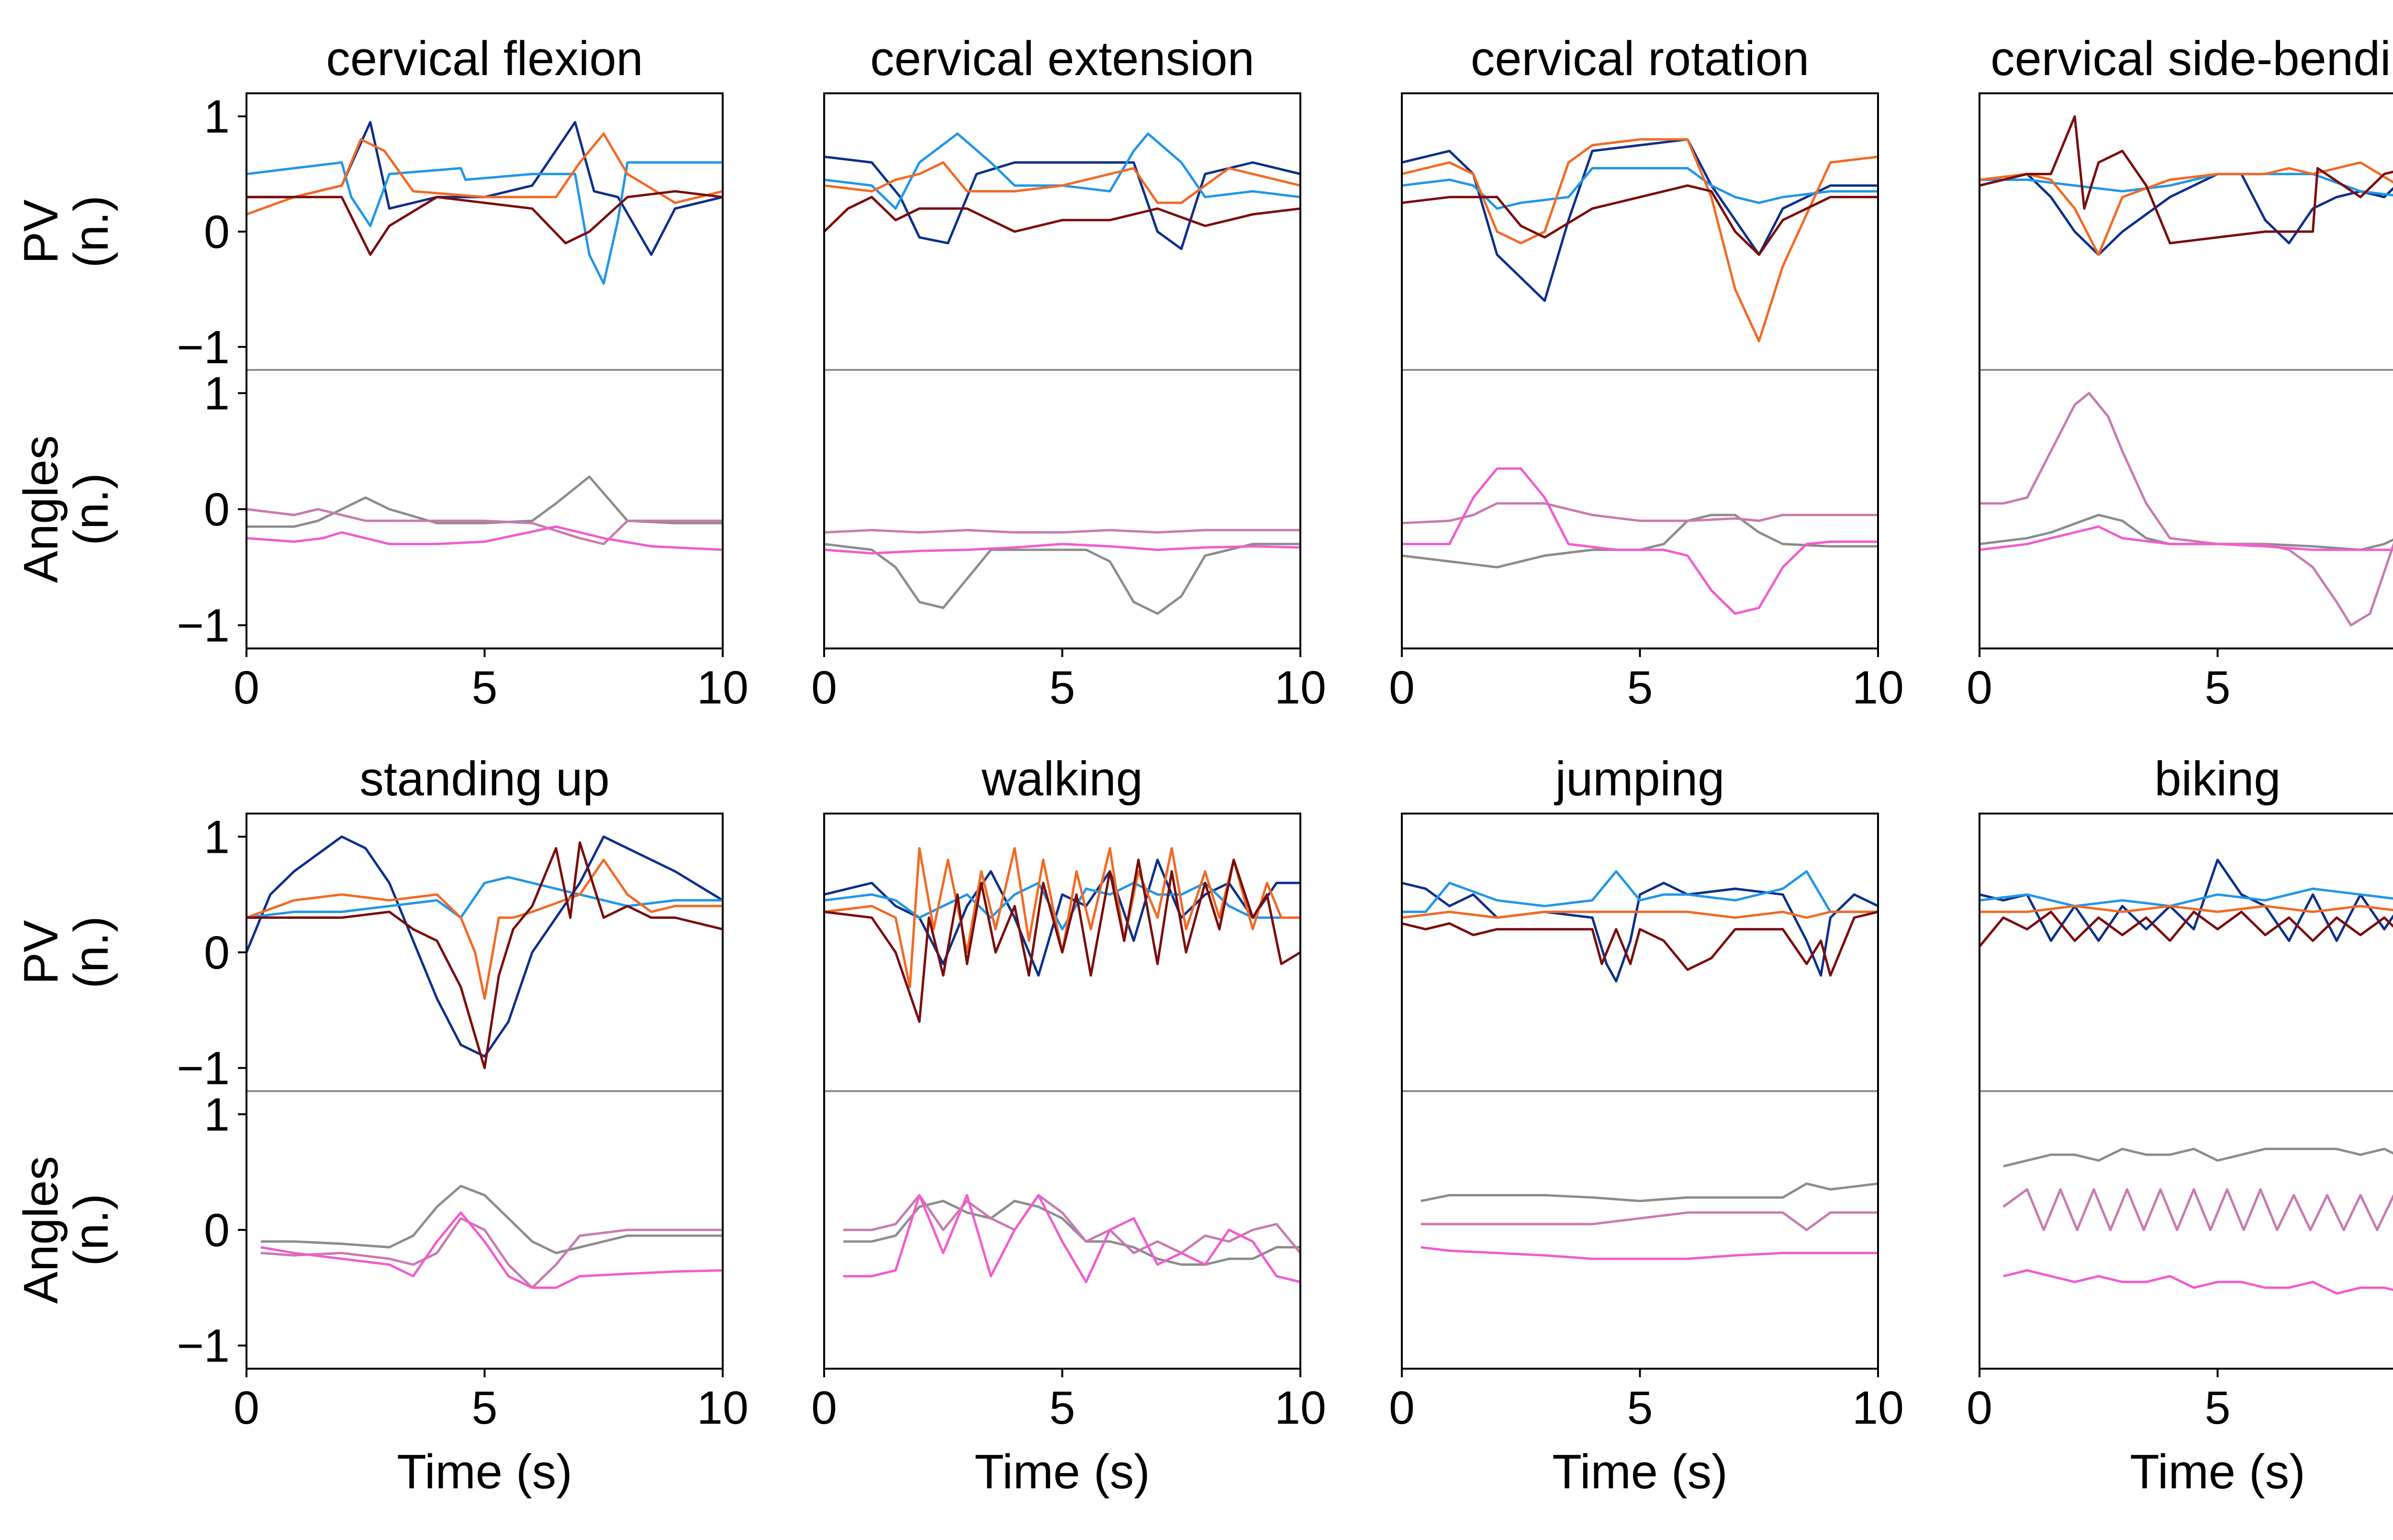 The width and height of the screenshot is (2393, 1540). What do you see at coordinates (2180, 373) in the screenshot?
I see `panel-cervical-side-bending: cervical side-bending0510` at bounding box center [2180, 373].